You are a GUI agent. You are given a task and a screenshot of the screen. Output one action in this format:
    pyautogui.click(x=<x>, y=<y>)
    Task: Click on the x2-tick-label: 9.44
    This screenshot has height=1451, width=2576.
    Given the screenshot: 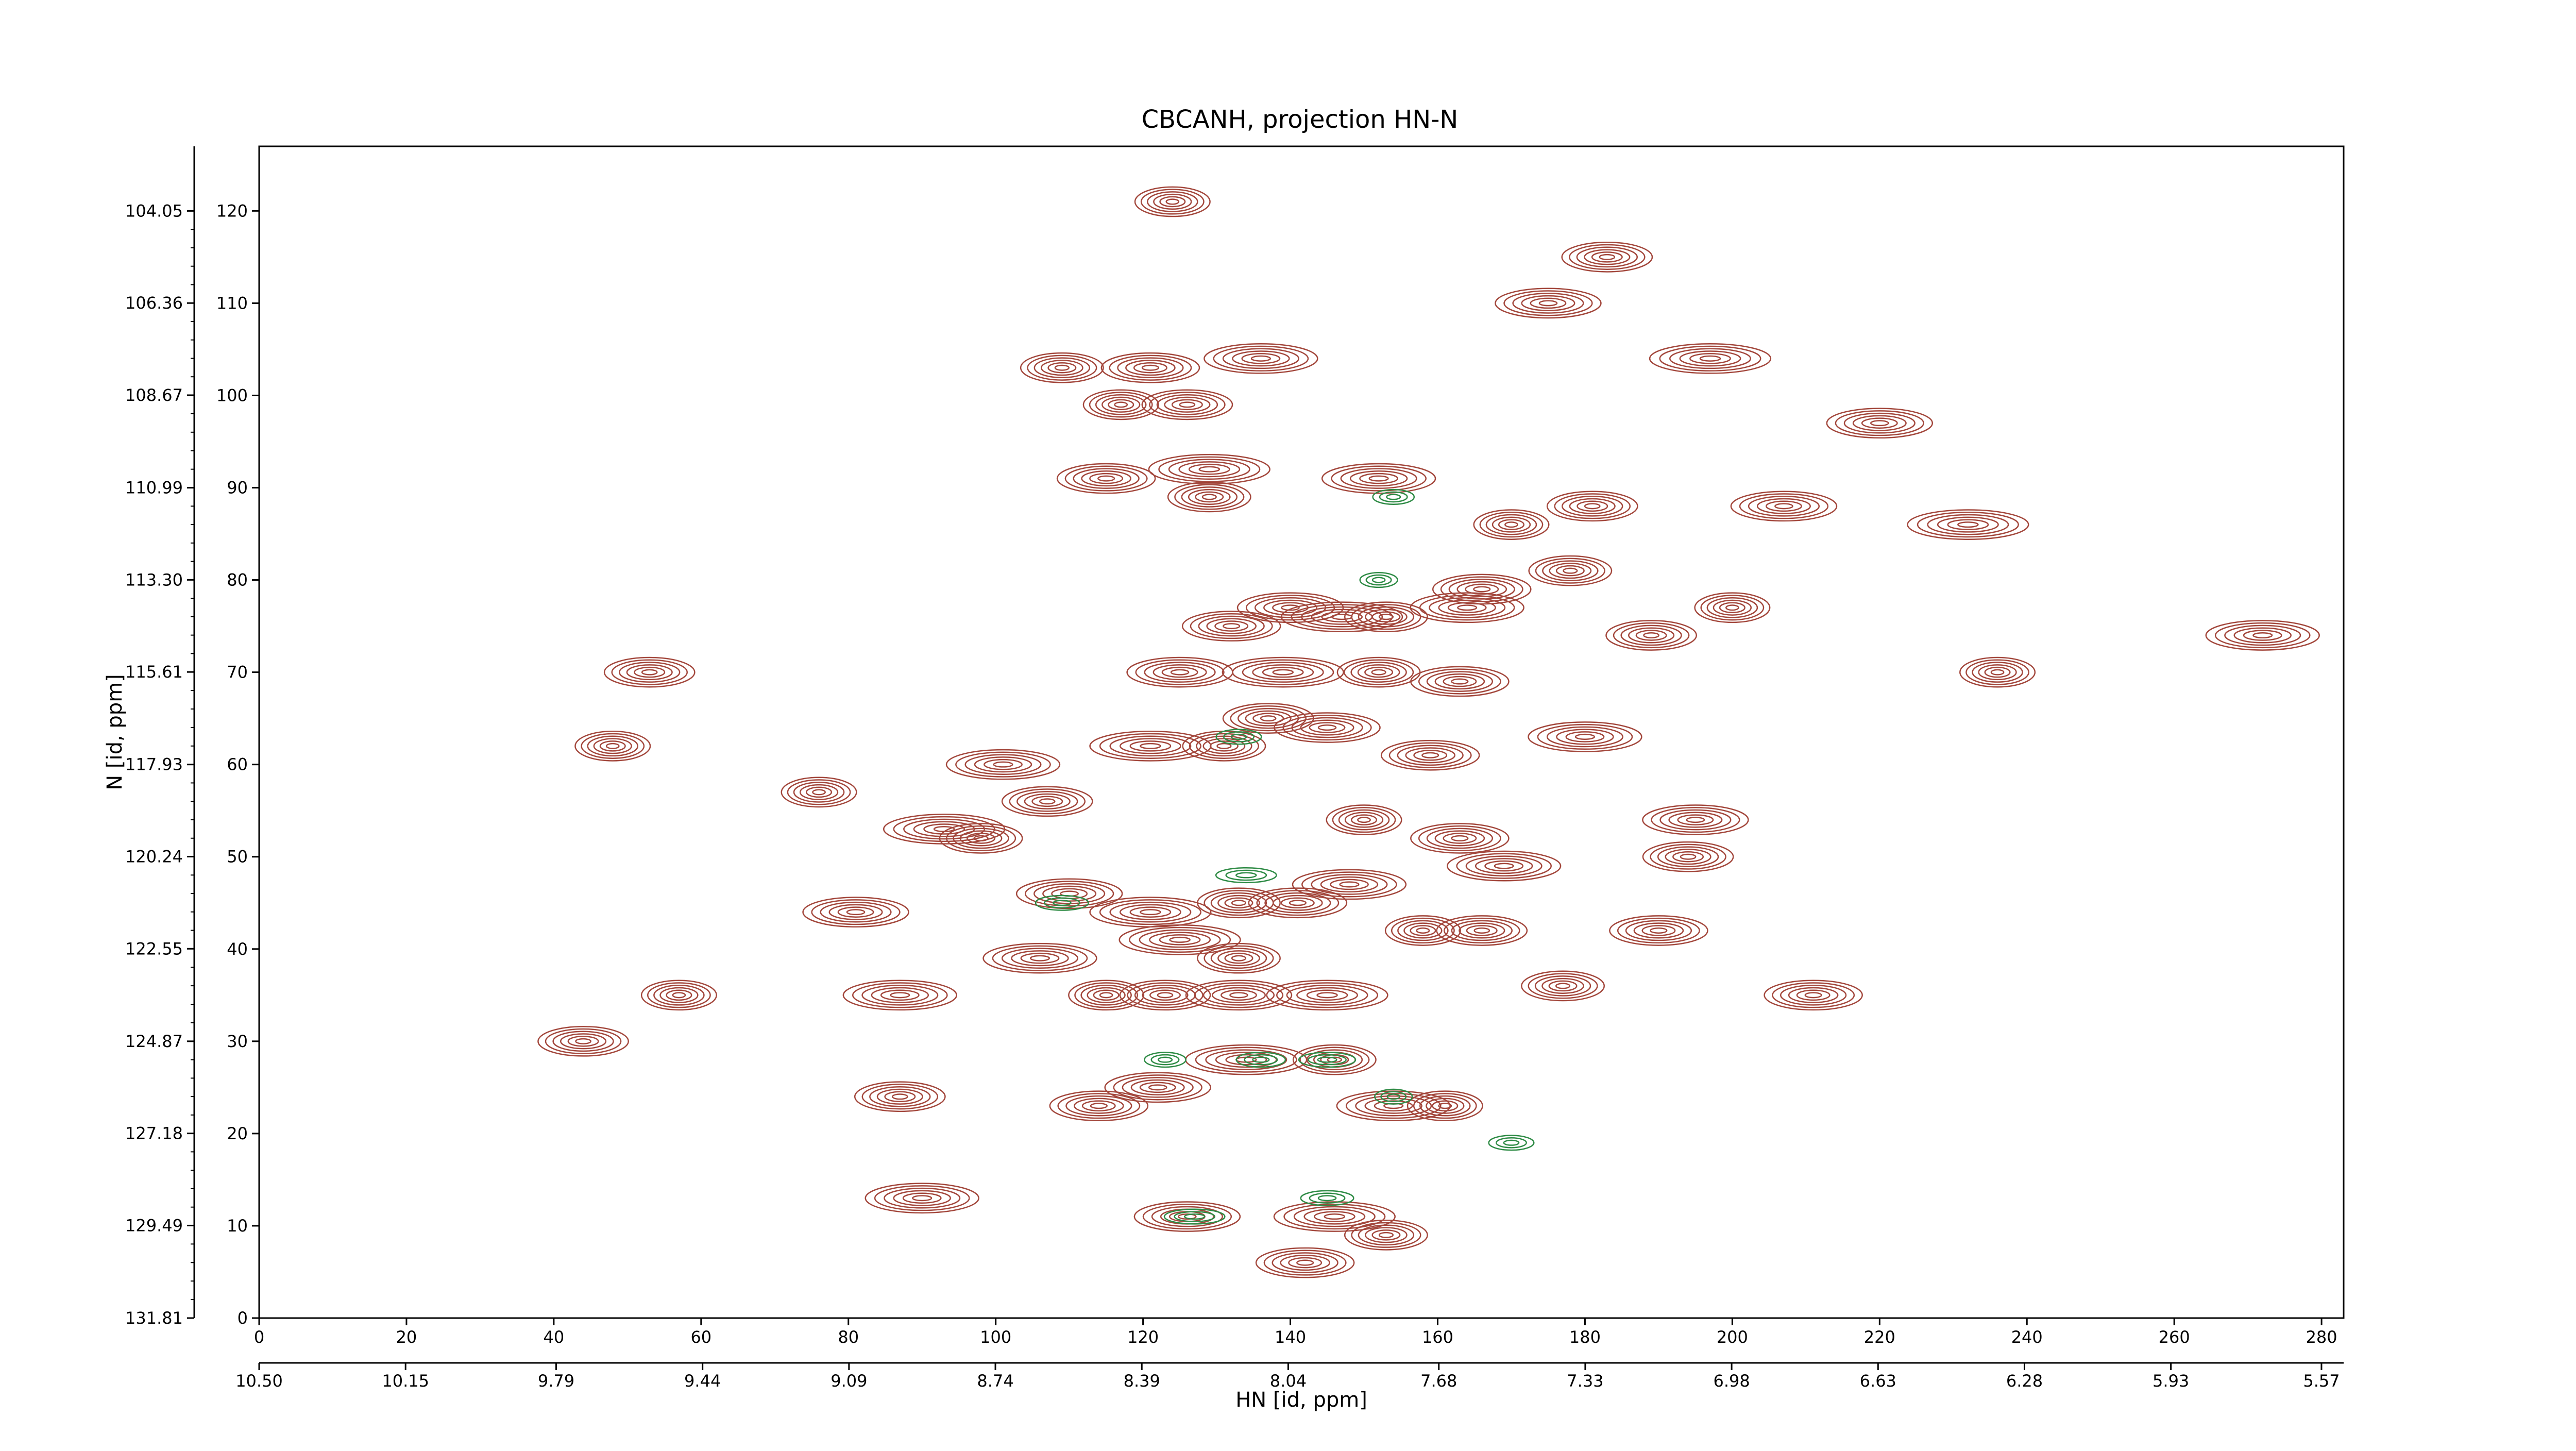 What is the action you would take?
    pyautogui.click(x=702, y=1381)
    